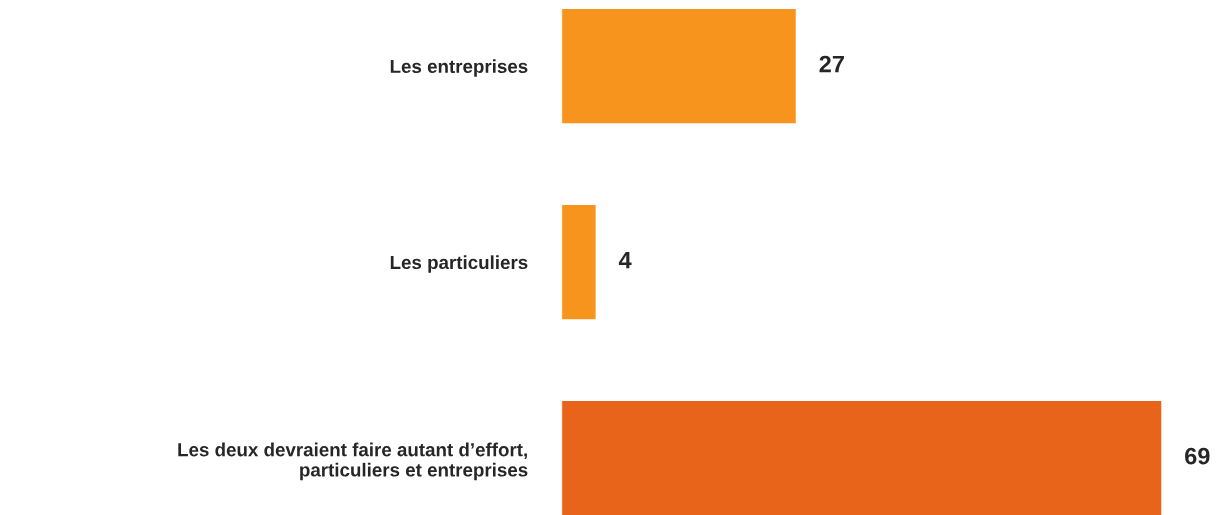 This screenshot has width=1218, height=515. I want to click on data-label: 4, so click(625, 260).